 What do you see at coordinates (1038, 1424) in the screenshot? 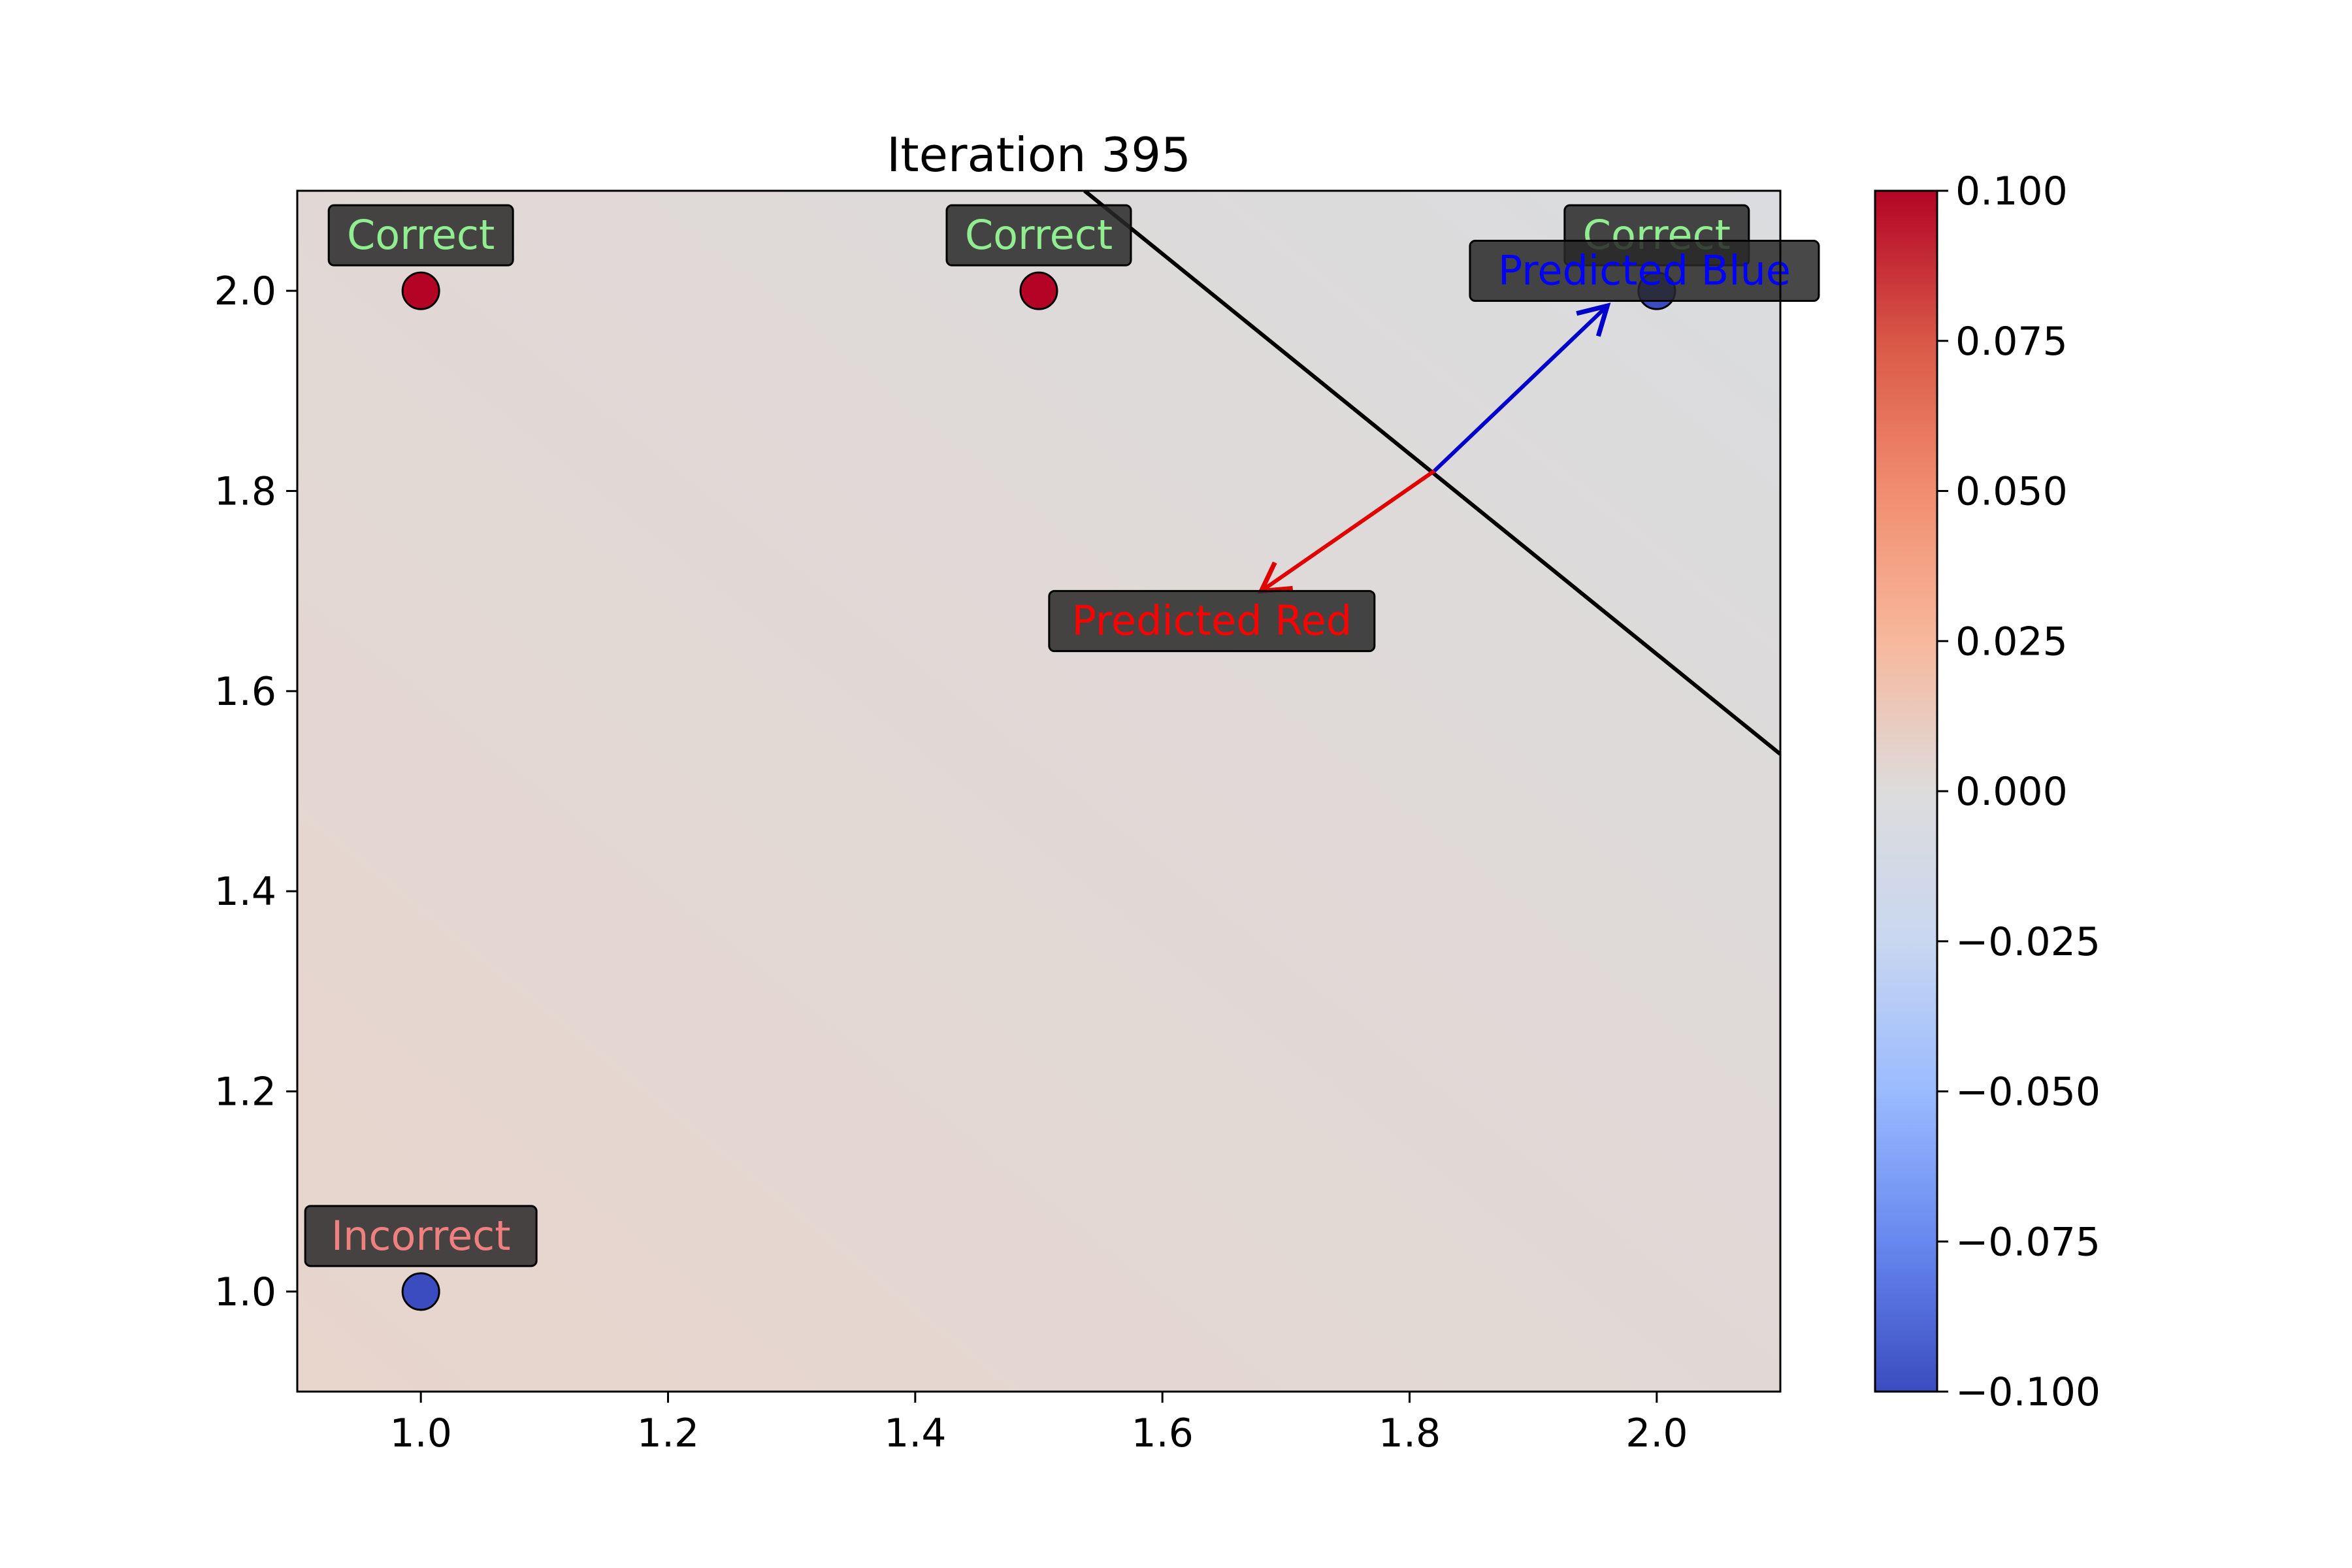
I see `x-axis: 1.0 1.2 1.4 1.6 1.8 2.0` at bounding box center [1038, 1424].